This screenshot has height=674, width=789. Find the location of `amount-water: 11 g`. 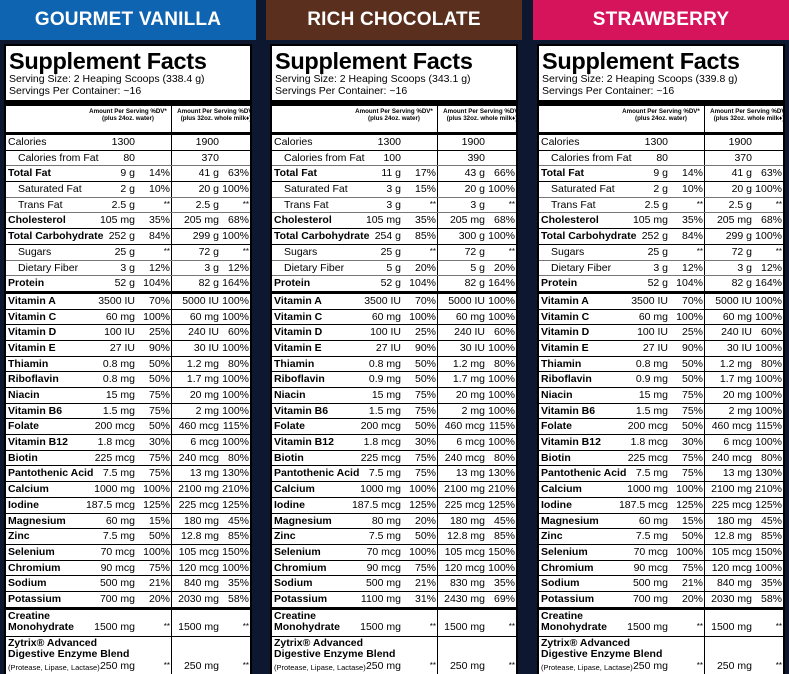

amount-water: 11 g is located at coordinates (391, 173).